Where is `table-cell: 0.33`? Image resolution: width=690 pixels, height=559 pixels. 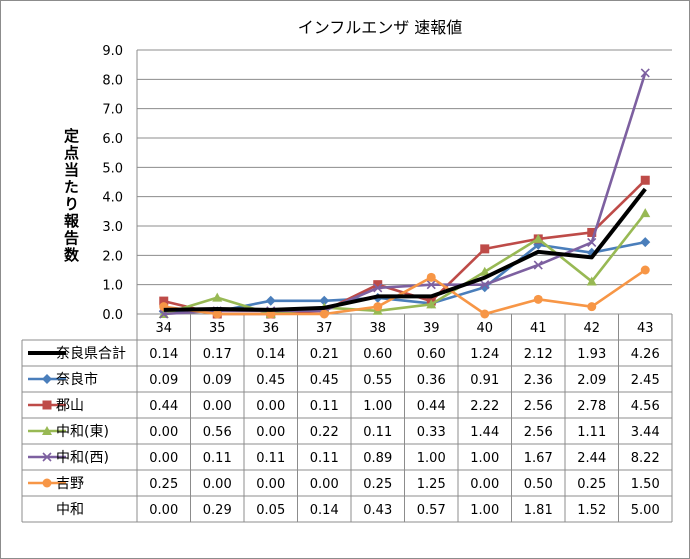
table-cell: 0.33 is located at coordinates (431, 432).